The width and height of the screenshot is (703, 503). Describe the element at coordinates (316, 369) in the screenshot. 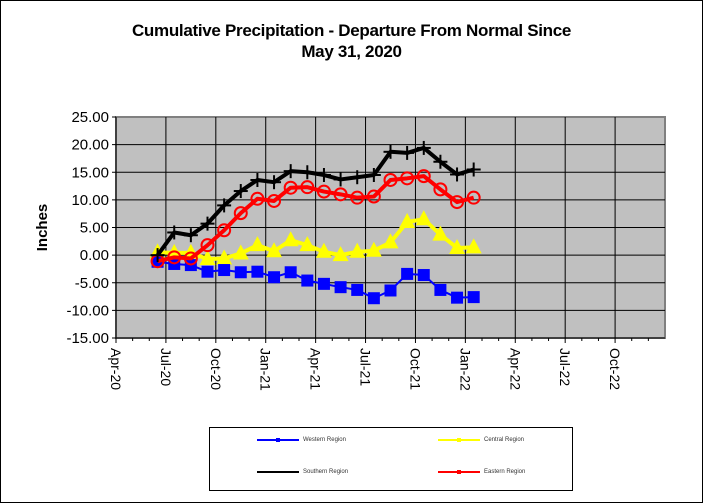

I see `x-tick-label: Apr-21` at that location.